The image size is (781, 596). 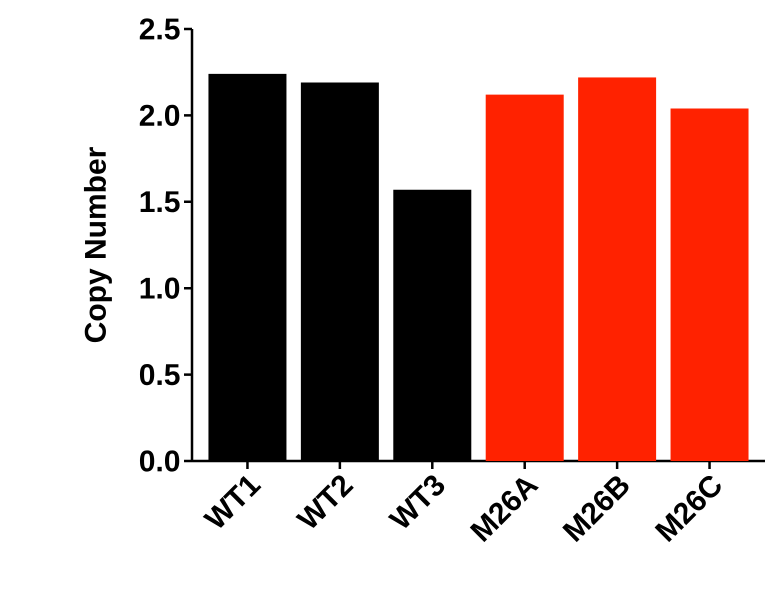 I want to click on y-axis-title: Copy Number, so click(x=98, y=244).